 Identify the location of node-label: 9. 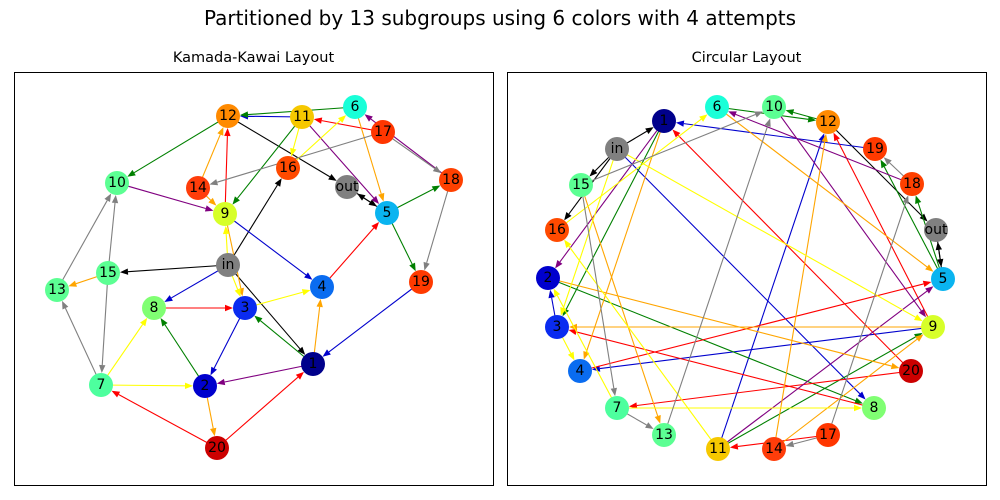
(225, 214).